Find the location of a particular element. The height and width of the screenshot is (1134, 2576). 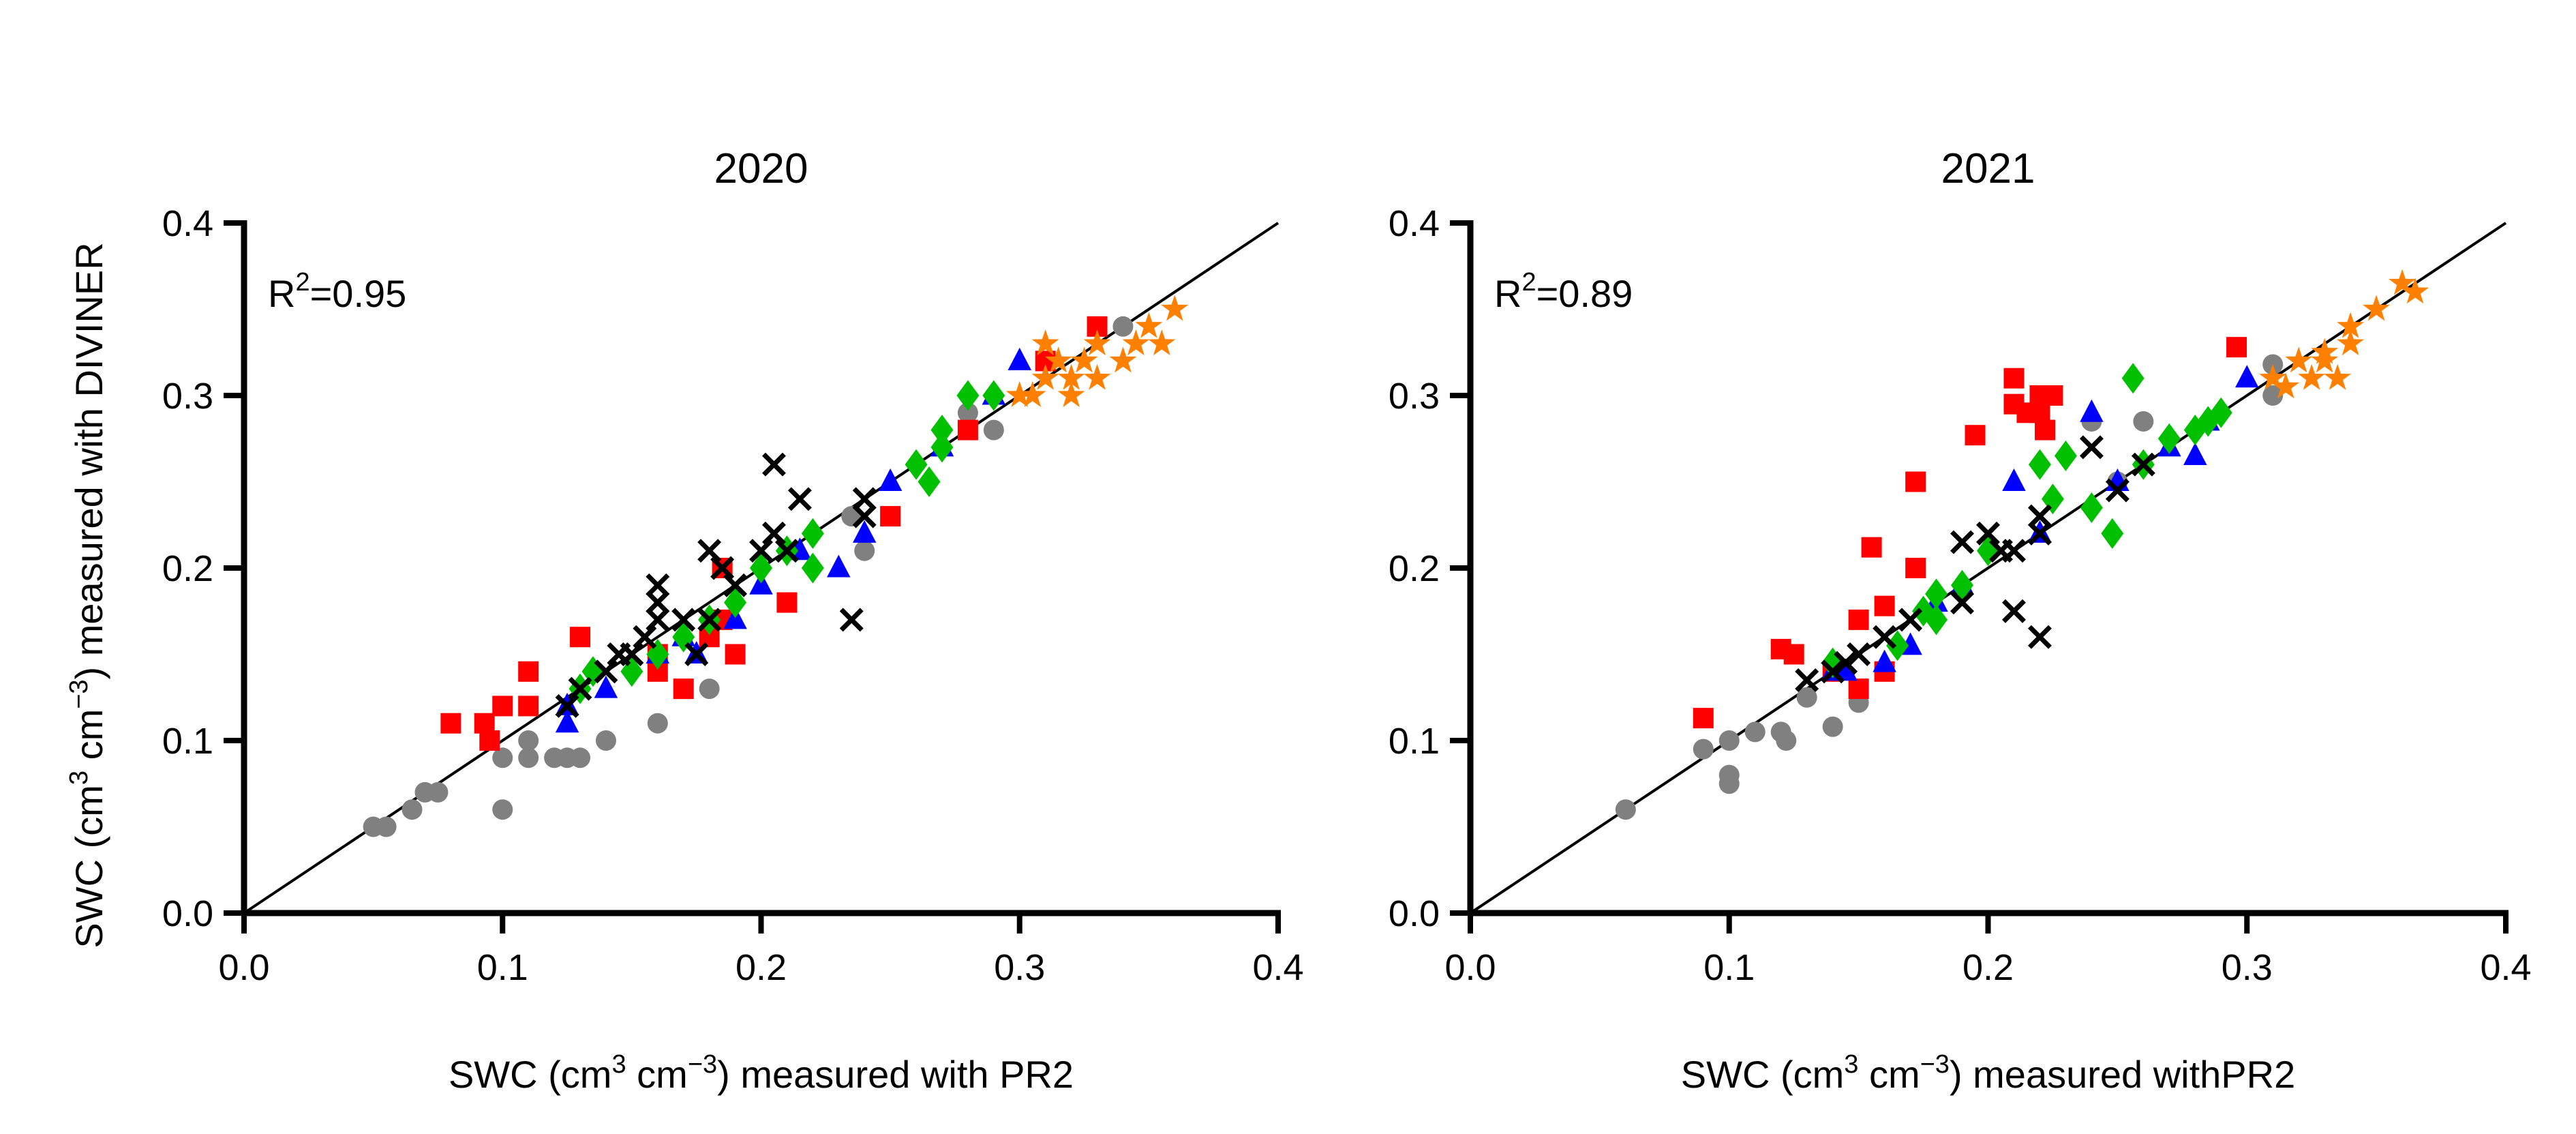

series-square is located at coordinates (1970, 533).